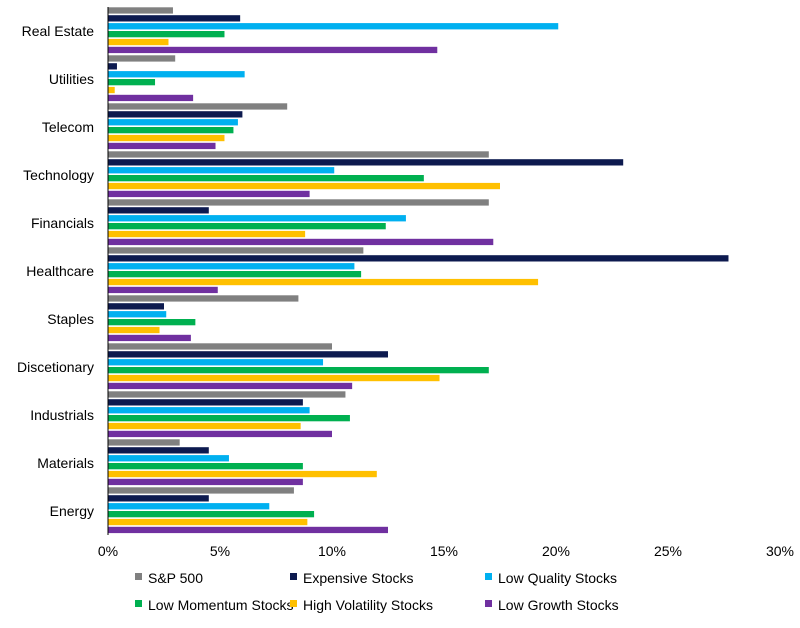  I want to click on bar-real-estate-low-quality-stocks, so click(333, 26).